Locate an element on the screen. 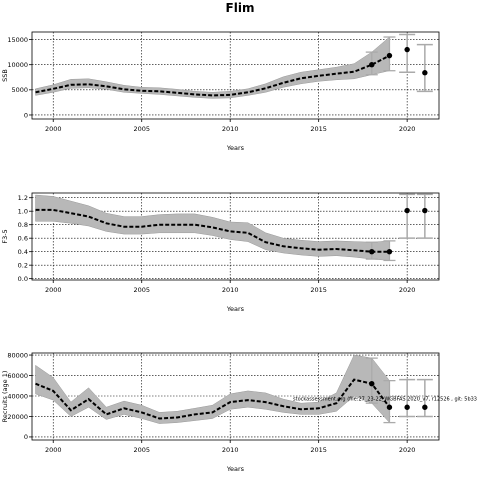 This screenshot has height=484, width=480. y-tick-label: 80000 is located at coordinates (17, 355).